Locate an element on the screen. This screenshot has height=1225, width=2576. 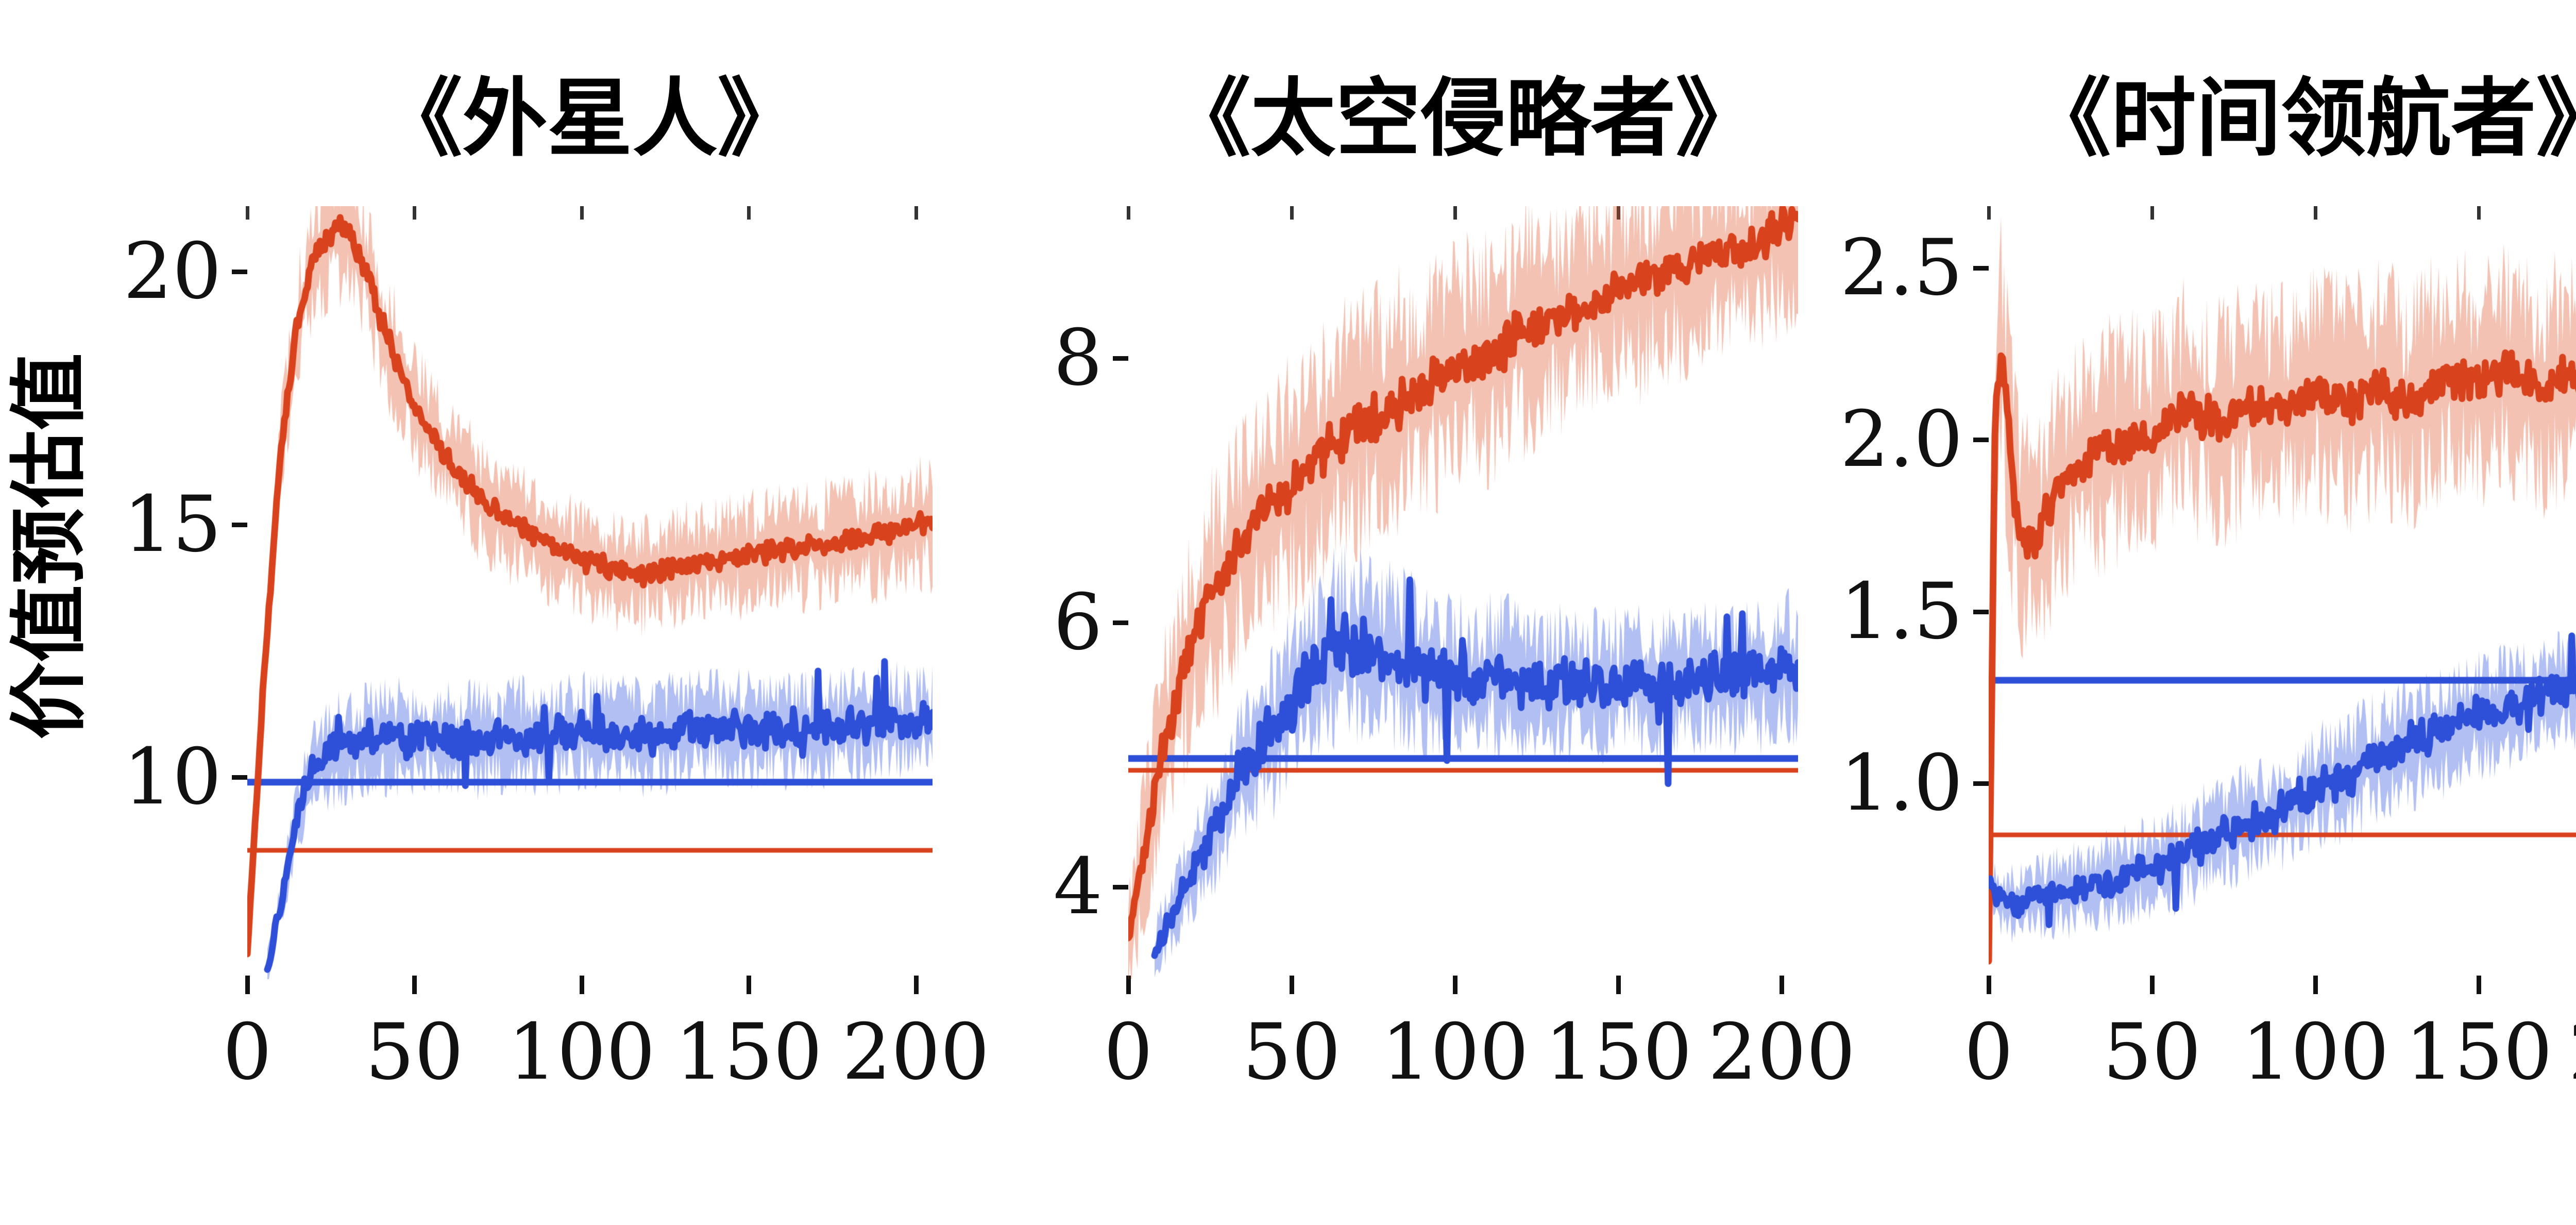
y-tick-label: 6 is located at coordinates (1078, 622).